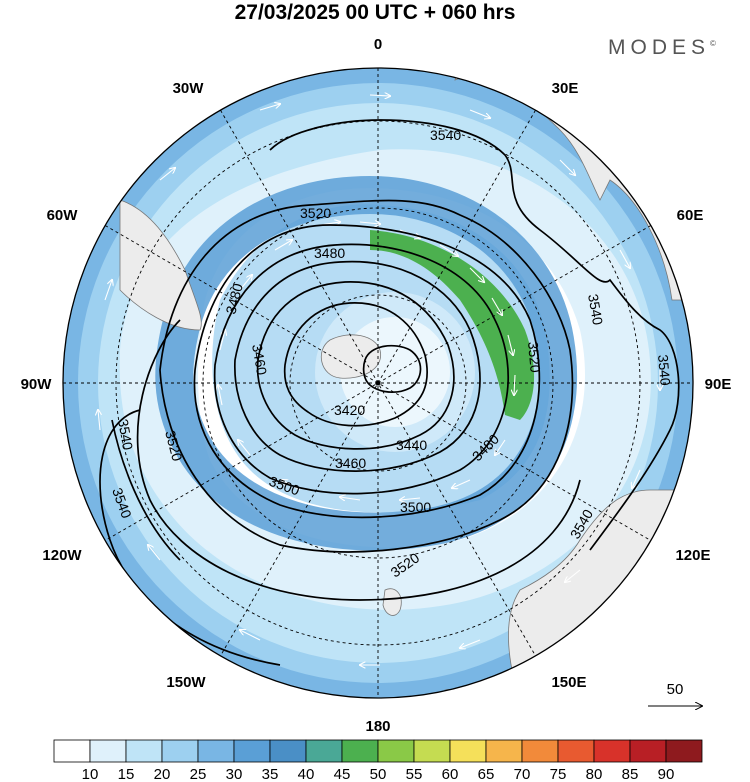 This screenshot has height=782, width=750. What do you see at coordinates (378, 44) in the screenshot?
I see `lon-label-0: 0` at bounding box center [378, 44].